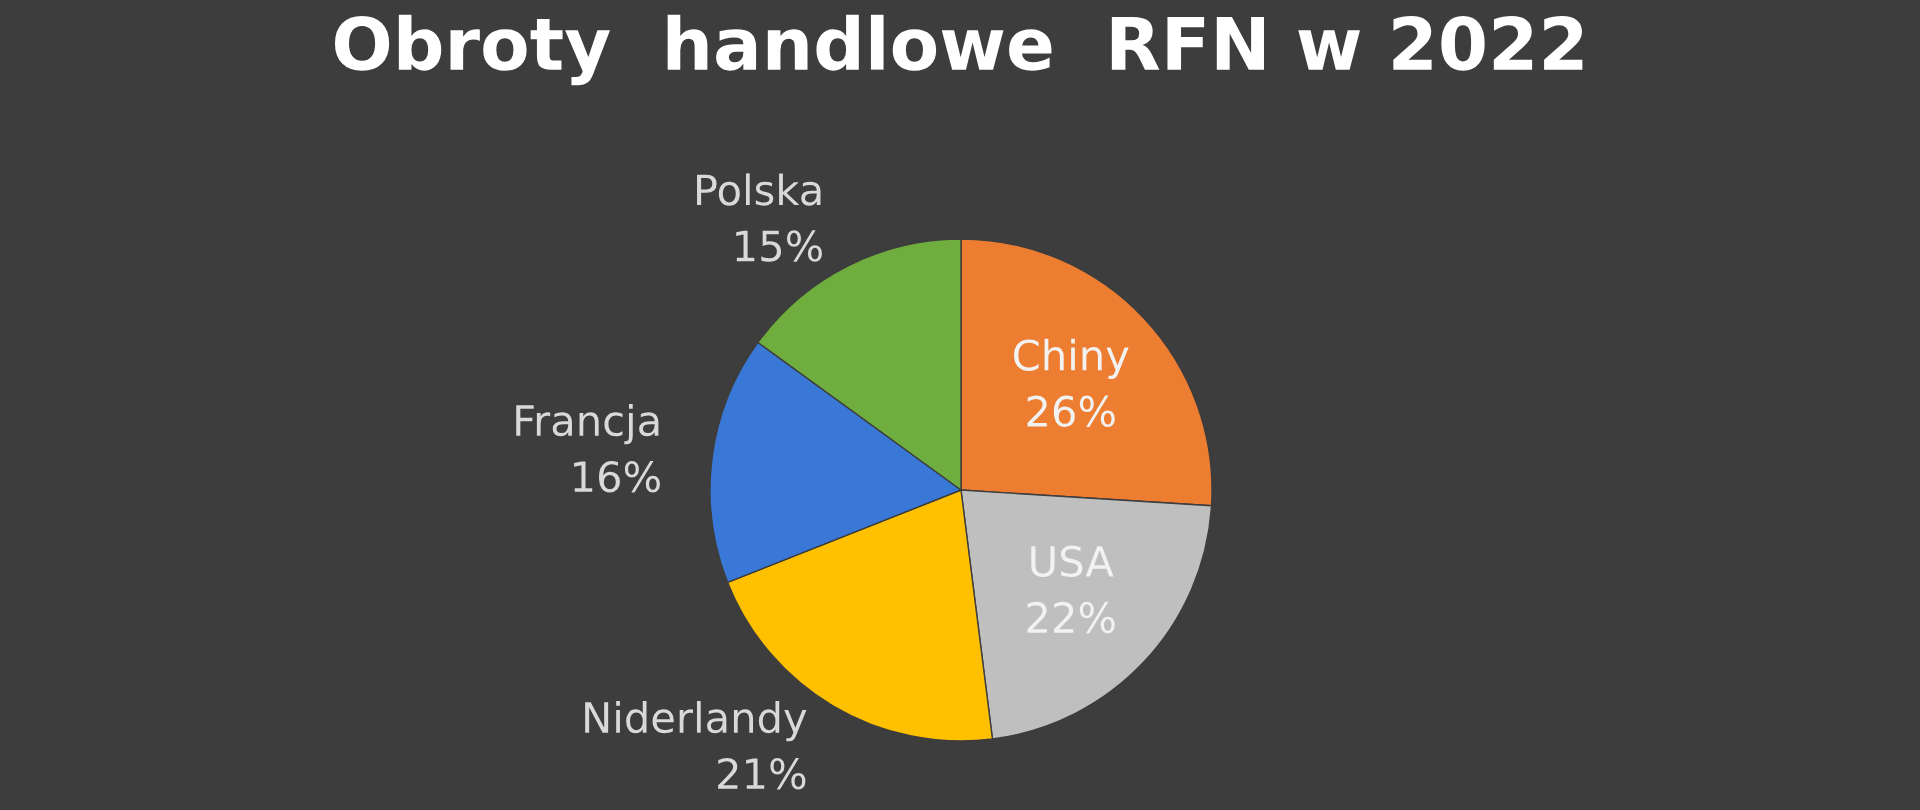  I want to click on data-label: 15%, so click(779, 246).